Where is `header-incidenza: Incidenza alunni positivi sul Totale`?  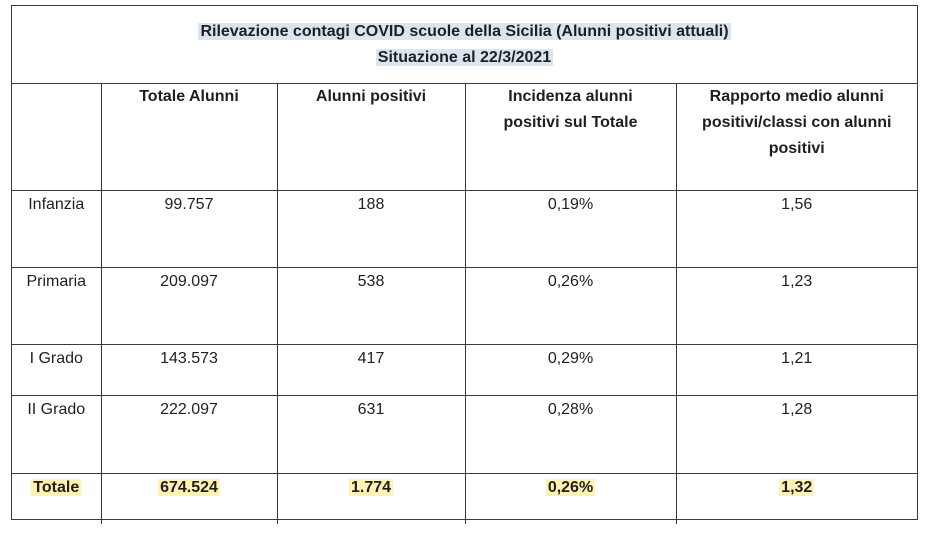
header-incidenza: Incidenza alunni positivi sul Totale is located at coordinates (570, 137).